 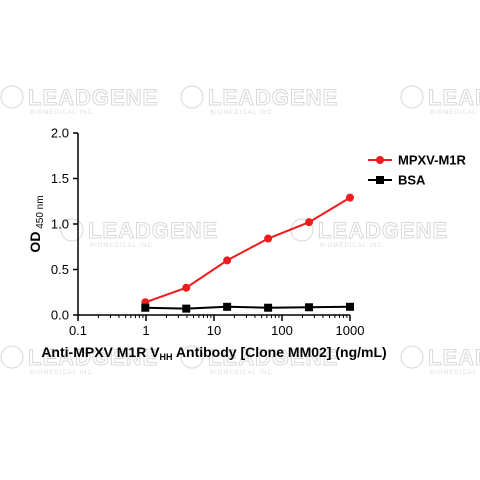 What do you see at coordinates (78, 330) in the screenshot?
I see `x-tick-label: 0.1` at bounding box center [78, 330].